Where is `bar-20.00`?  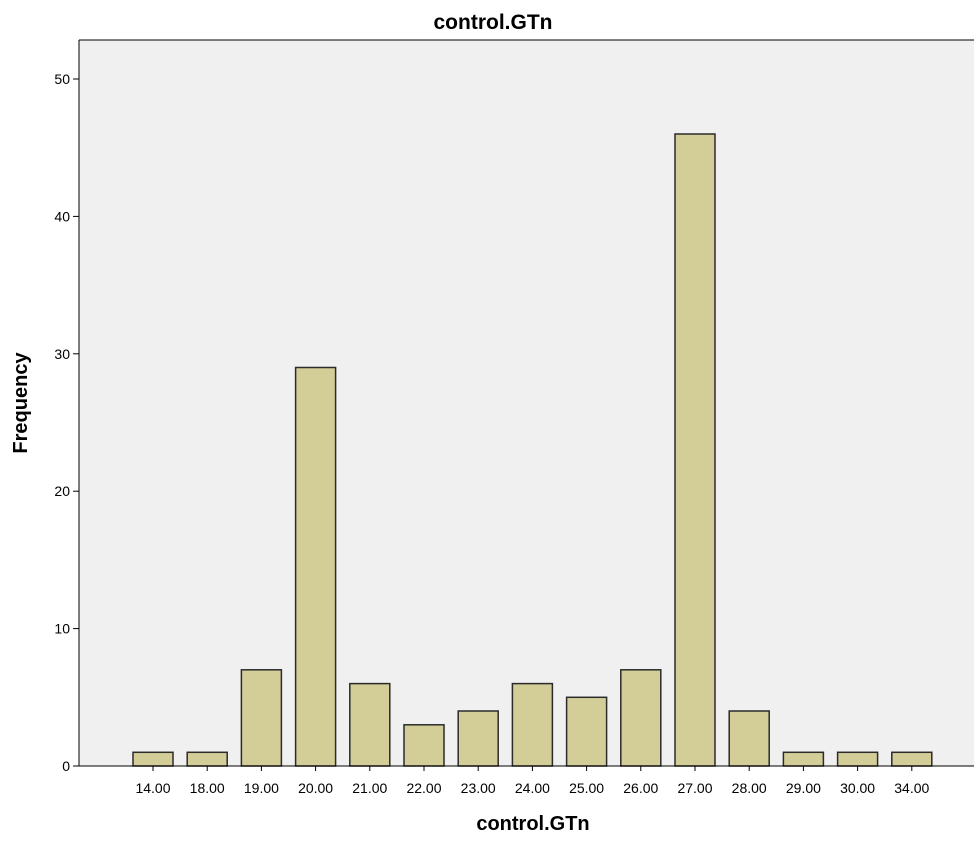 bar-20.00 is located at coordinates (315, 566).